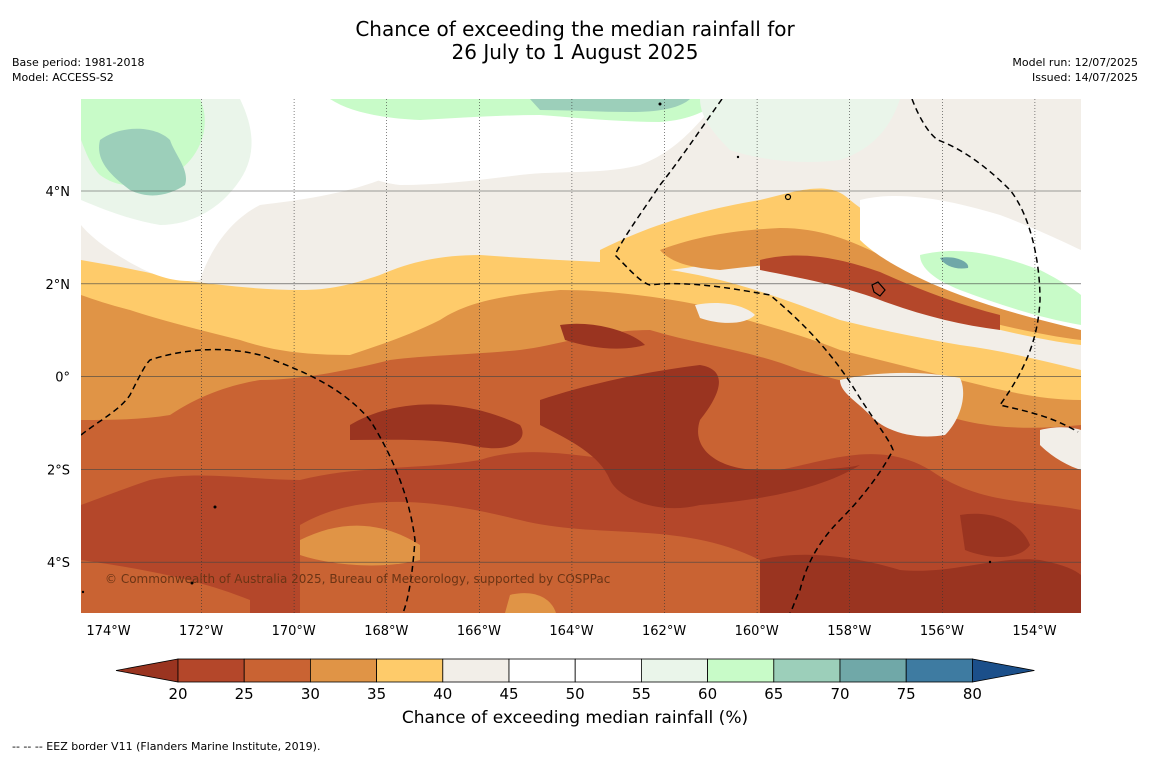 The width and height of the screenshot is (1150, 758). Describe the element at coordinates (1000, 287) in the screenshot. I see `band-60-65-e` at that location.